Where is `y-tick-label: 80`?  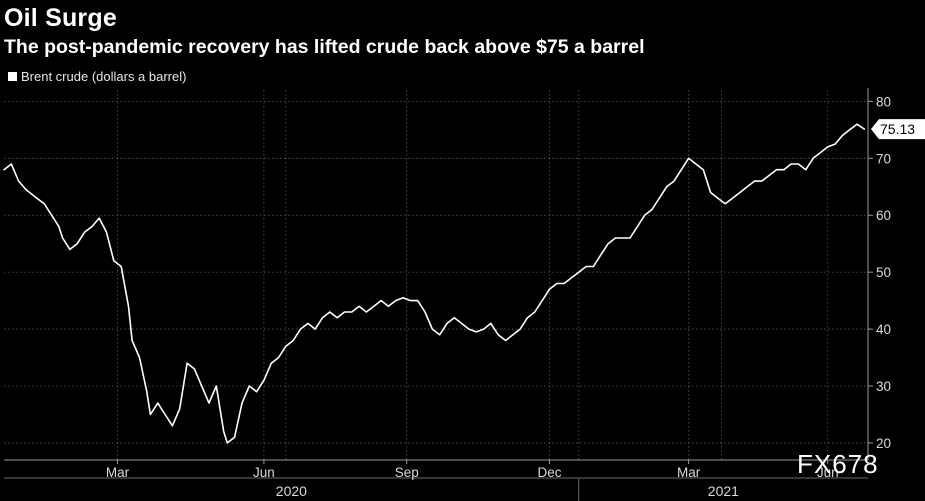 y-tick-label: 80 is located at coordinates (883, 101).